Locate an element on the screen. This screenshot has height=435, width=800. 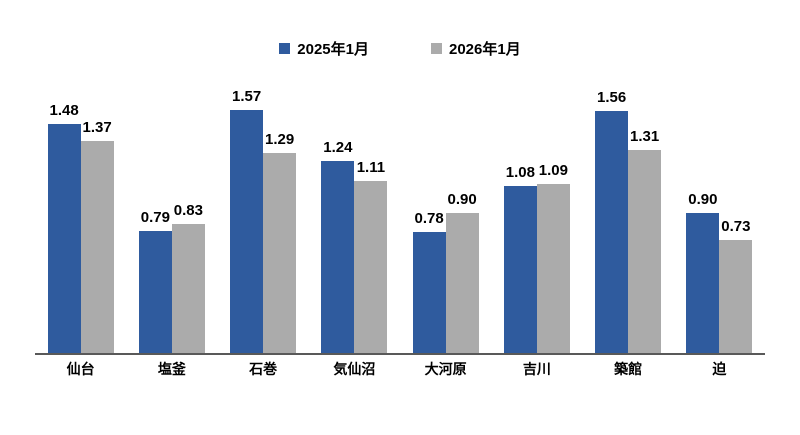
bar-column: 1.29 is located at coordinates (280, 242).